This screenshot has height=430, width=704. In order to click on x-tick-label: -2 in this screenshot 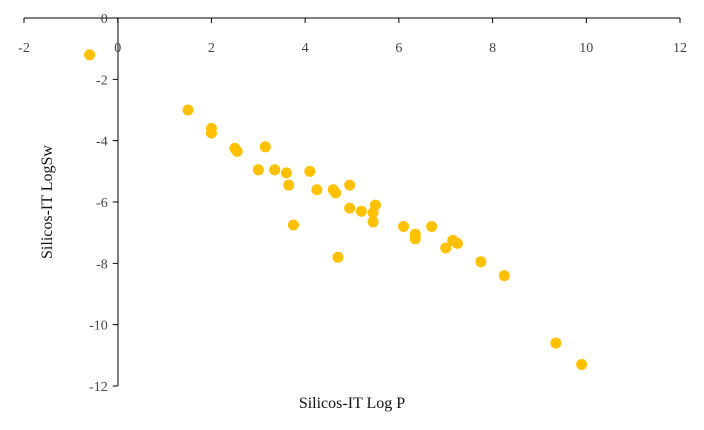, I will do `click(24, 48)`.